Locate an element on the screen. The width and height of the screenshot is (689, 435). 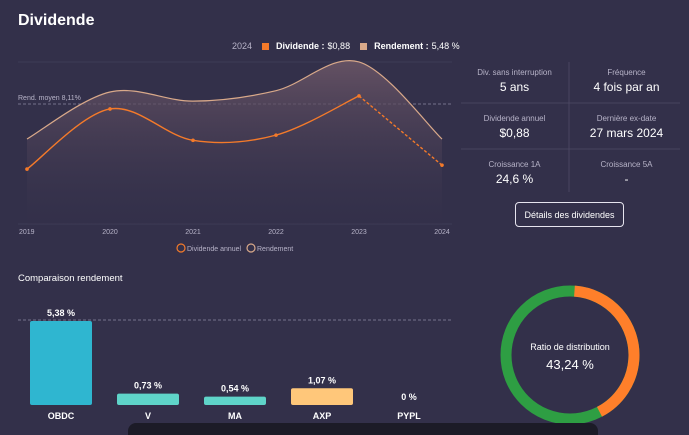
bar-value-label: 5,38 % is located at coordinates (61, 313).